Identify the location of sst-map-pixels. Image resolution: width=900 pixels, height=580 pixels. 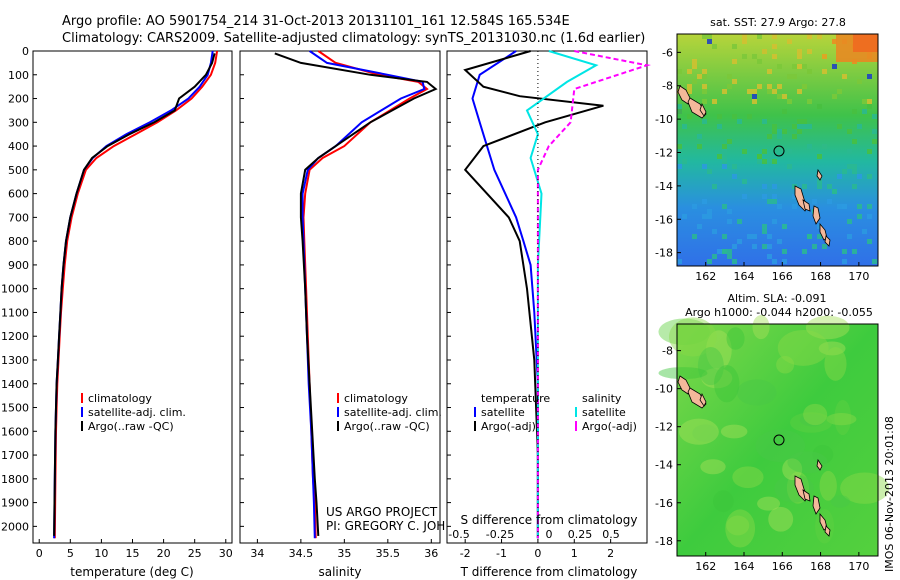
(777, 149).